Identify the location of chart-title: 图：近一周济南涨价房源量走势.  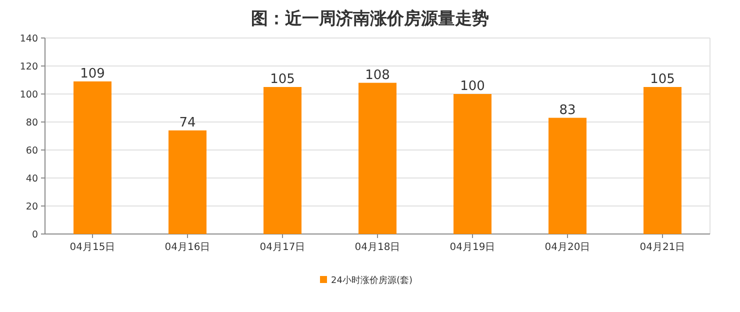
(370, 19).